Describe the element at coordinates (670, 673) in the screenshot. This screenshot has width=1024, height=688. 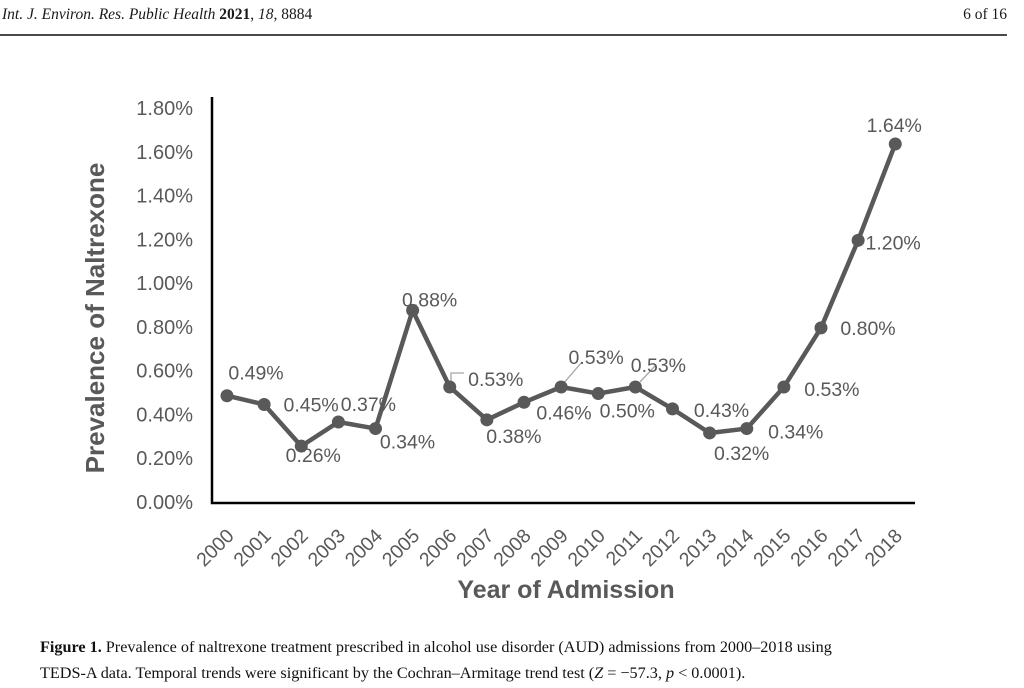
I see `text-segment: p` at that location.